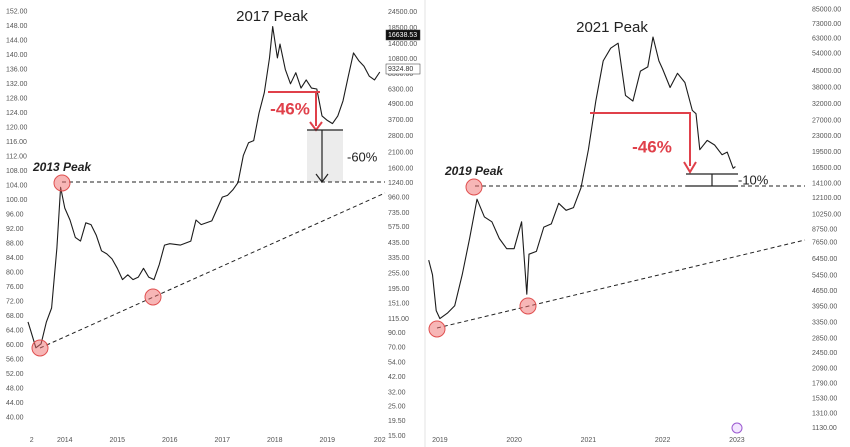  I want to click on x-tick-label: 2020, so click(514, 440).